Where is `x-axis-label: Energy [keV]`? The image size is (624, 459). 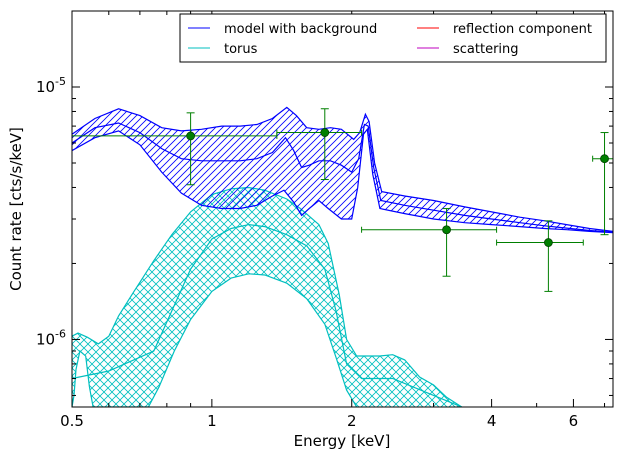 x-axis-label: Energy [keV] is located at coordinates (342, 441).